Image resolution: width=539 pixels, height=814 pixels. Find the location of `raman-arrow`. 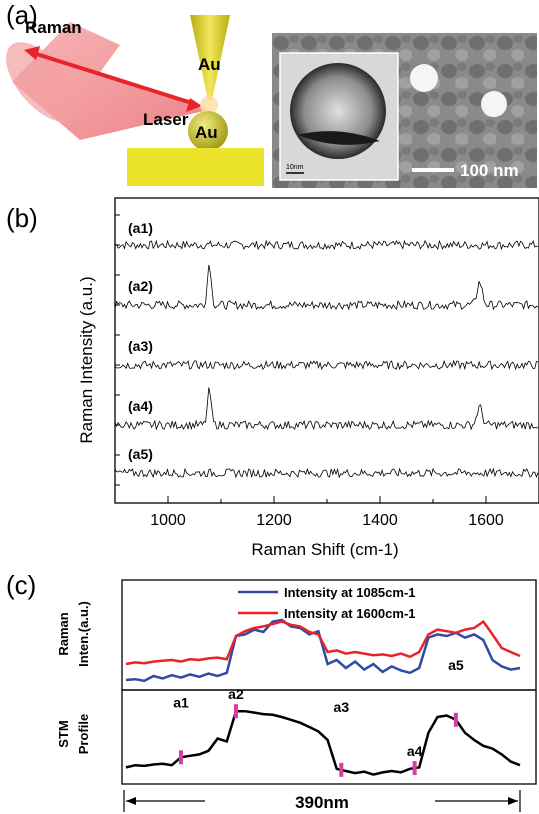

raman-arrow is located at coordinates (113, 79).